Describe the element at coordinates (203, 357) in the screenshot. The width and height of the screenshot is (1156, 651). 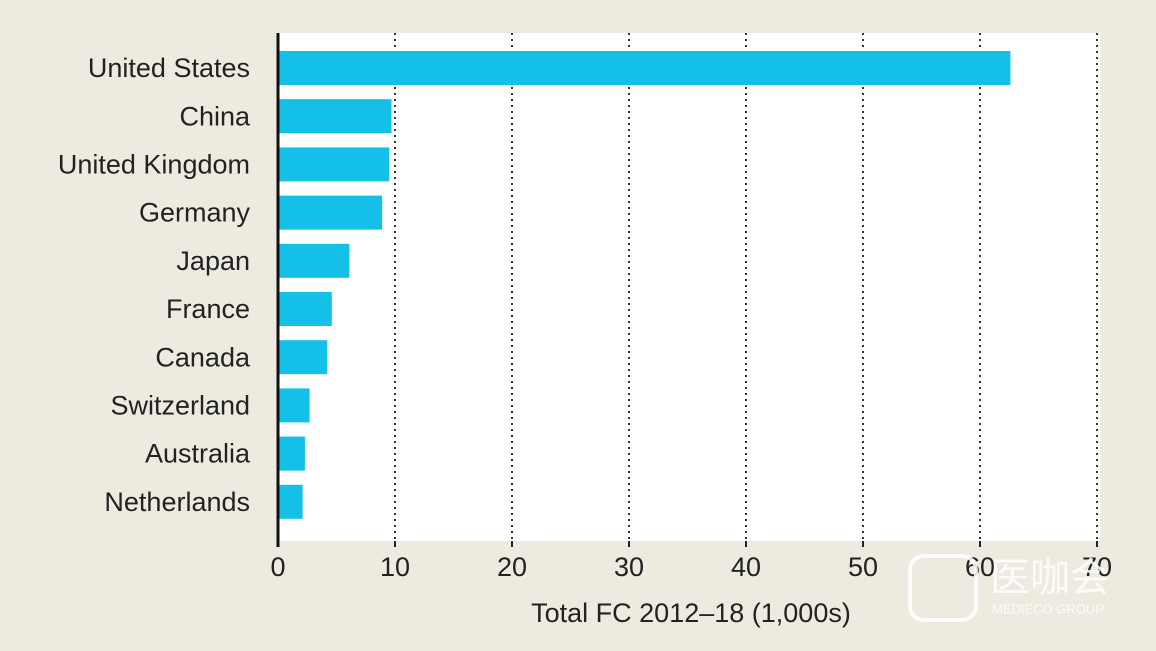
I see `y-tick-label: Canada` at that location.